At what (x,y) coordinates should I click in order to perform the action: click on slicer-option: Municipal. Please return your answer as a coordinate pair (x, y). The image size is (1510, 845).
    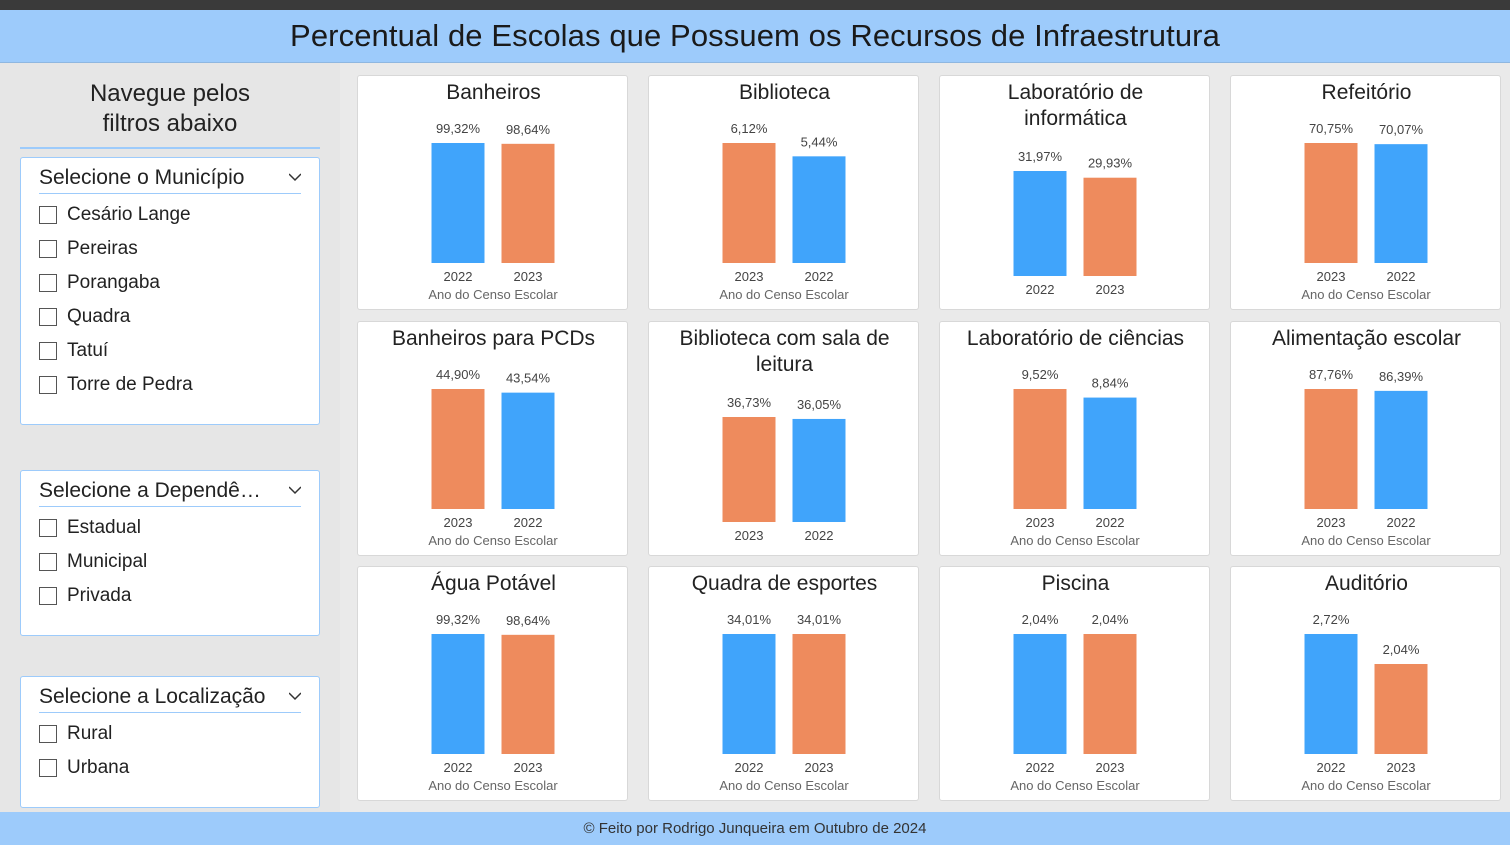
    Looking at the image, I should click on (170, 562).